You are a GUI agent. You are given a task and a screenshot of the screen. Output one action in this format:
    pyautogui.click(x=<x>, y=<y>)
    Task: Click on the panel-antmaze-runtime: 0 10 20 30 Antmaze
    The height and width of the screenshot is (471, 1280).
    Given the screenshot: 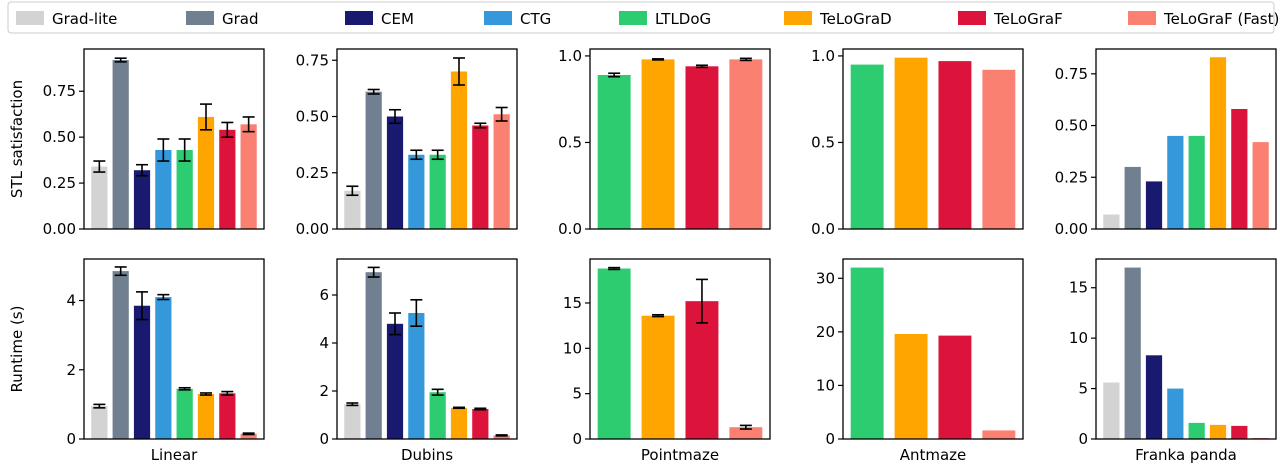 What is the action you would take?
    pyautogui.click(x=920, y=361)
    